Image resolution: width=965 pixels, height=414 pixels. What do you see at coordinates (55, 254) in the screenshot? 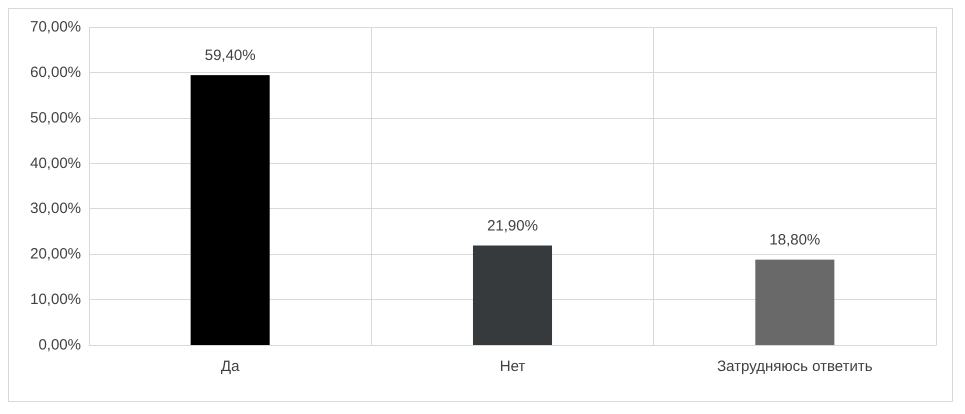
I see `y-tick-label: 20,00%` at bounding box center [55, 254].